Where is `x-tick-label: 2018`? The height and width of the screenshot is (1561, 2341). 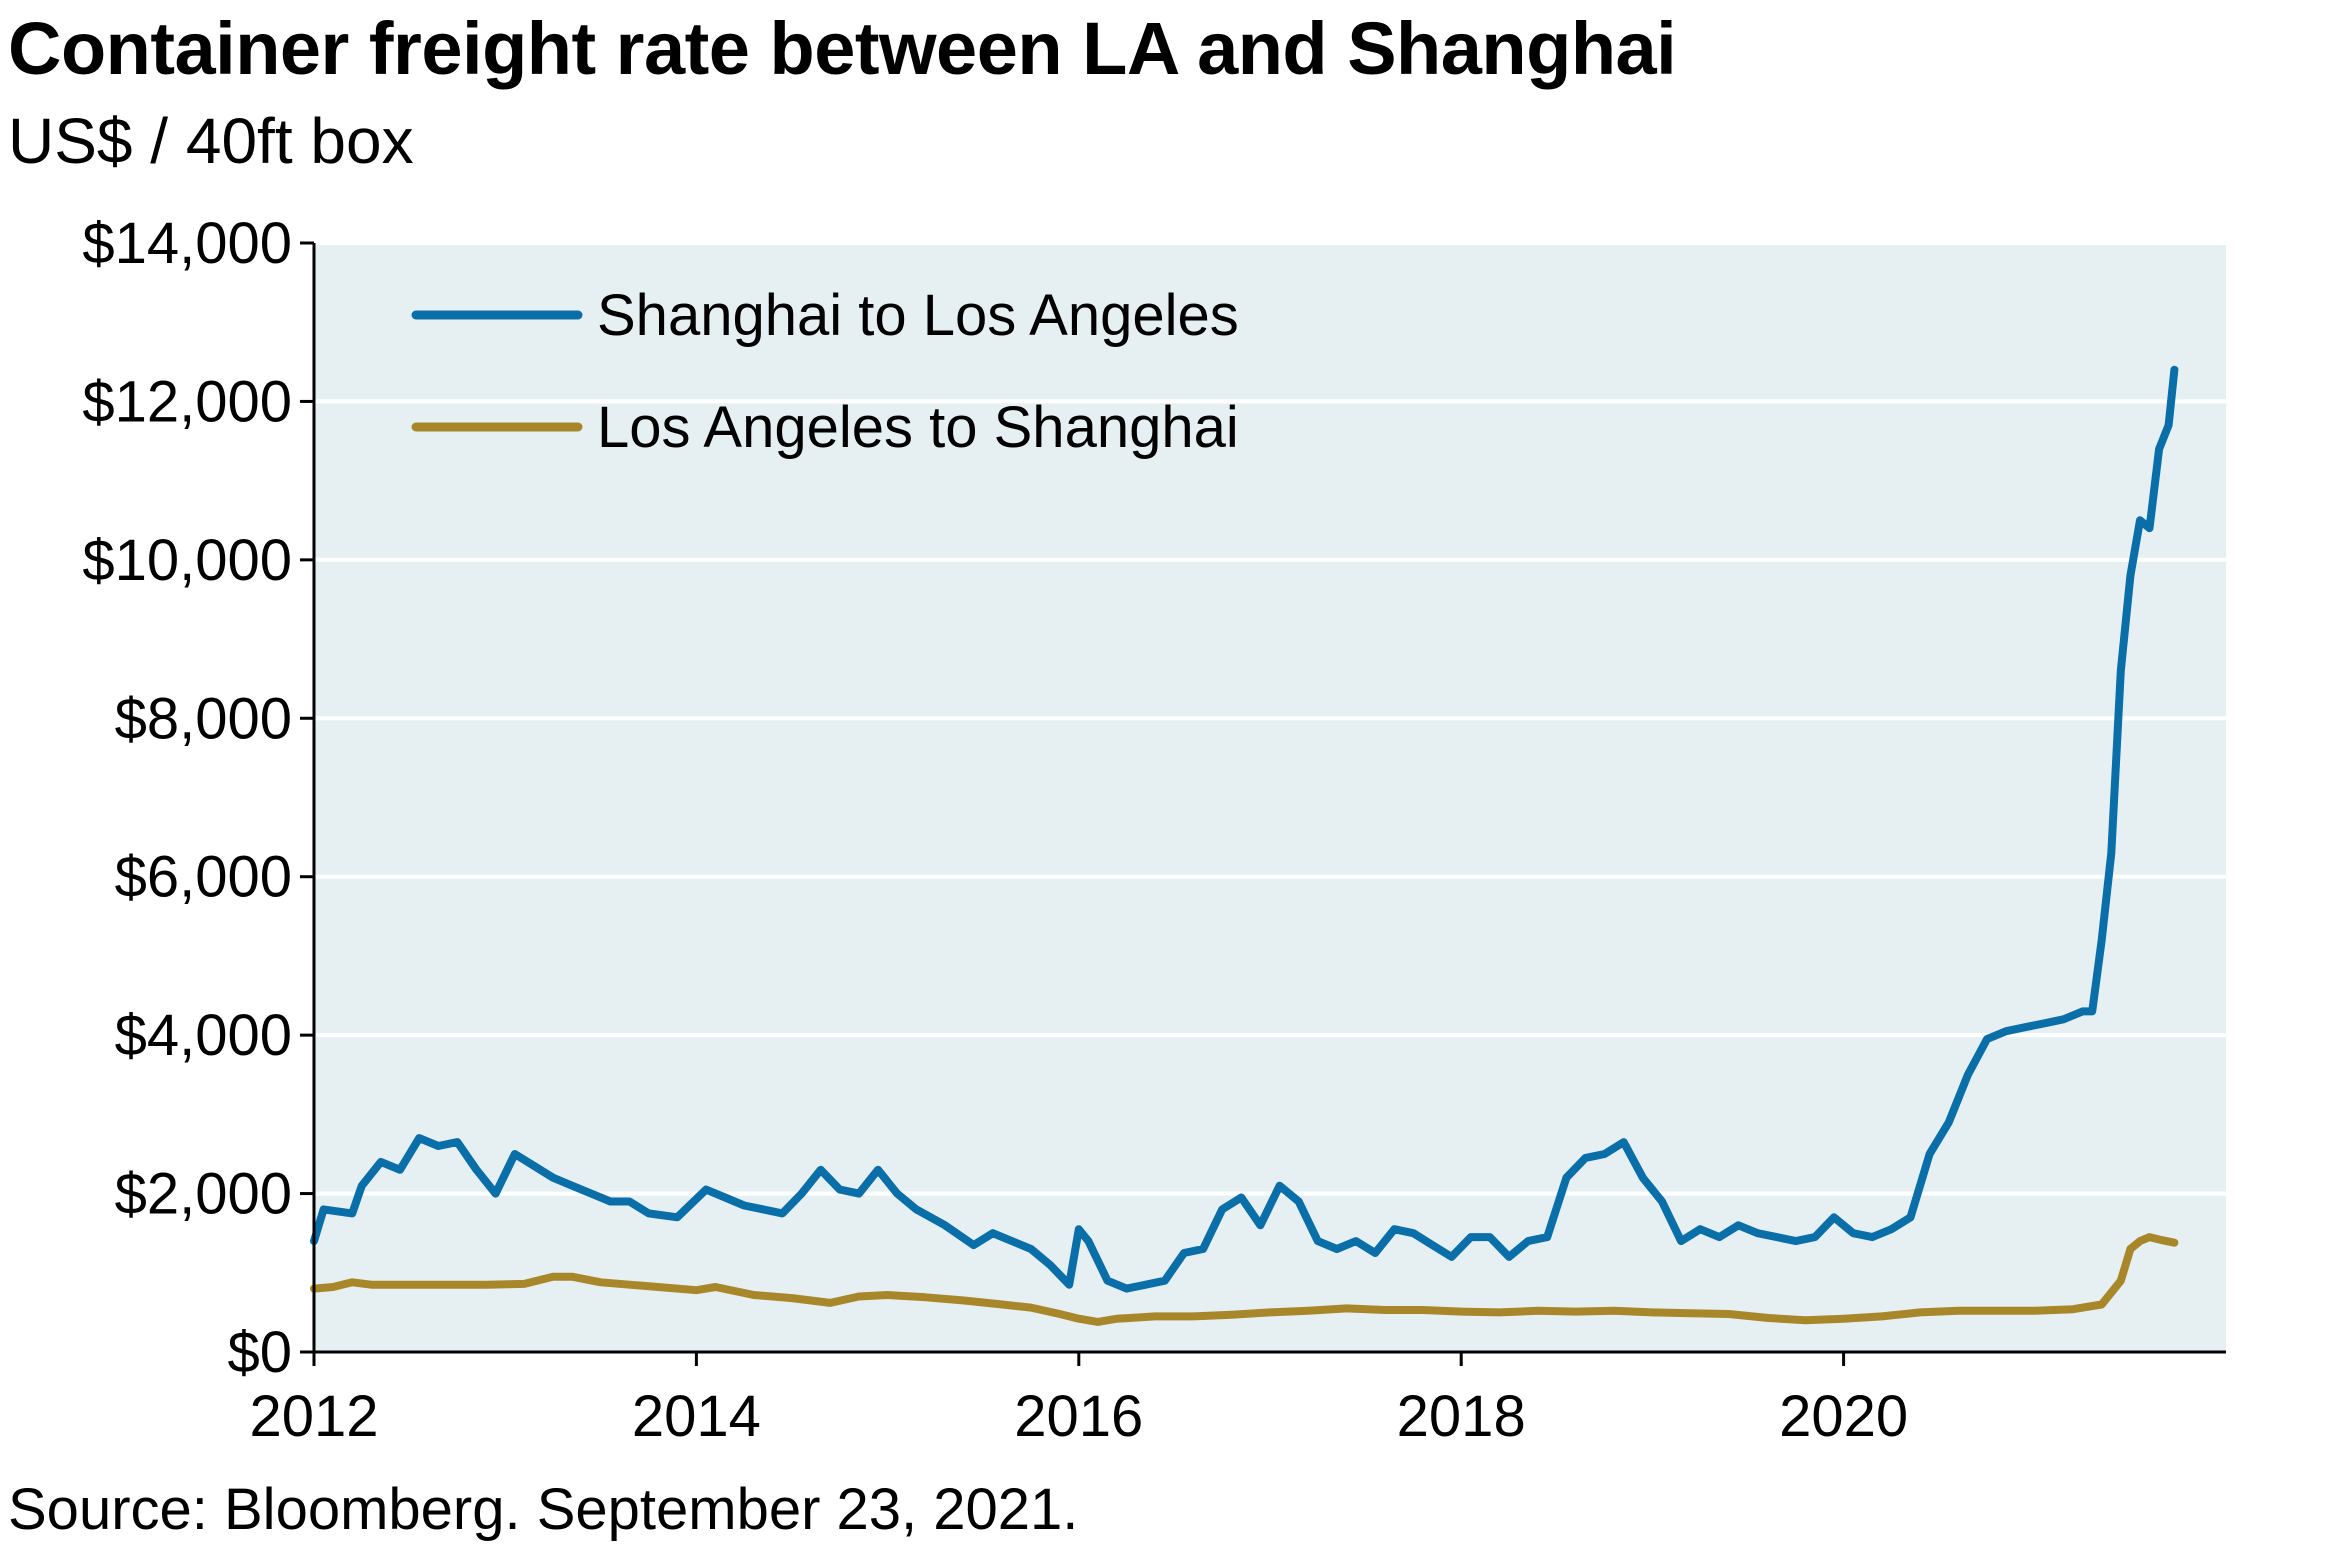 x-tick-label: 2018 is located at coordinates (1461, 1416).